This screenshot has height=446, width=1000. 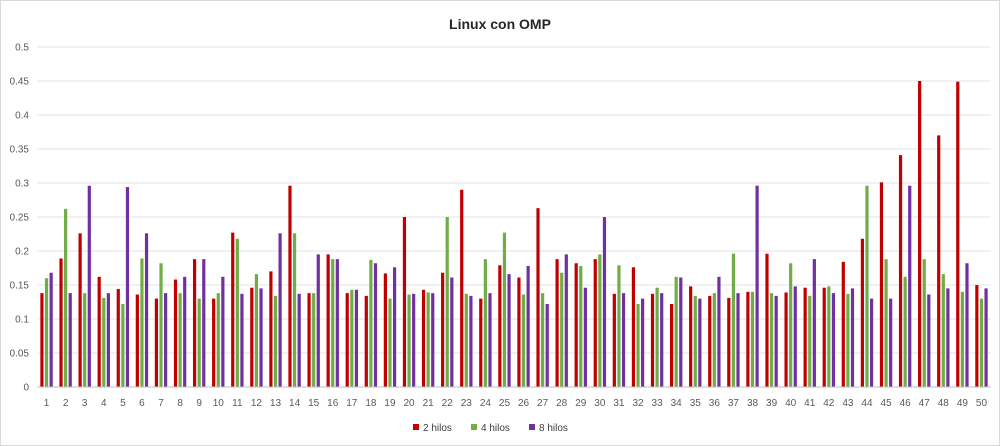 What do you see at coordinates (22, 252) in the screenshot?
I see `y-tick-label: 0.2` at bounding box center [22, 252].